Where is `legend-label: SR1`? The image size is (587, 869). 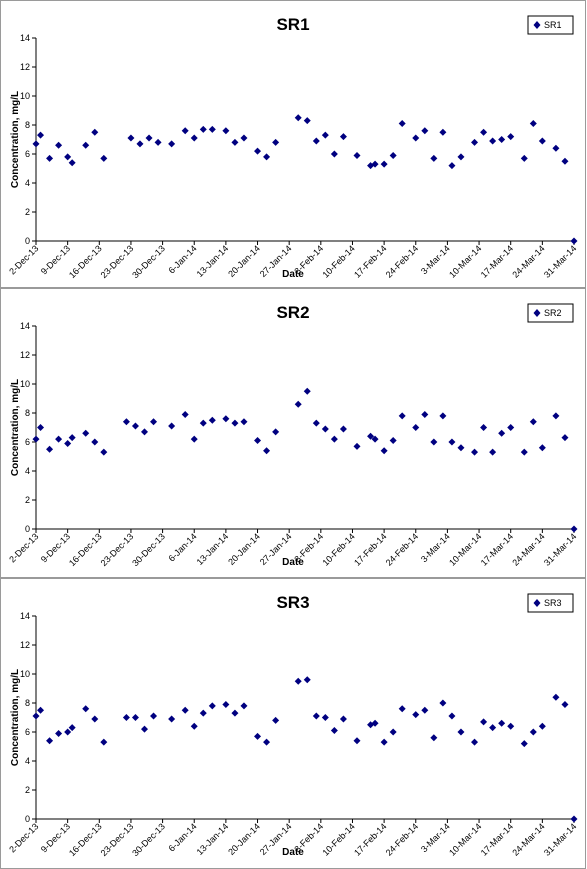 legend-label: SR1 is located at coordinates (553, 25).